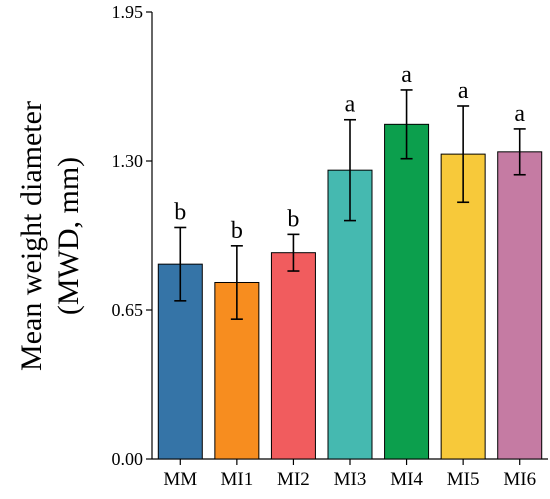 The width and height of the screenshot is (550, 499). I want to click on significance-letter-mi4: a, so click(406, 75).